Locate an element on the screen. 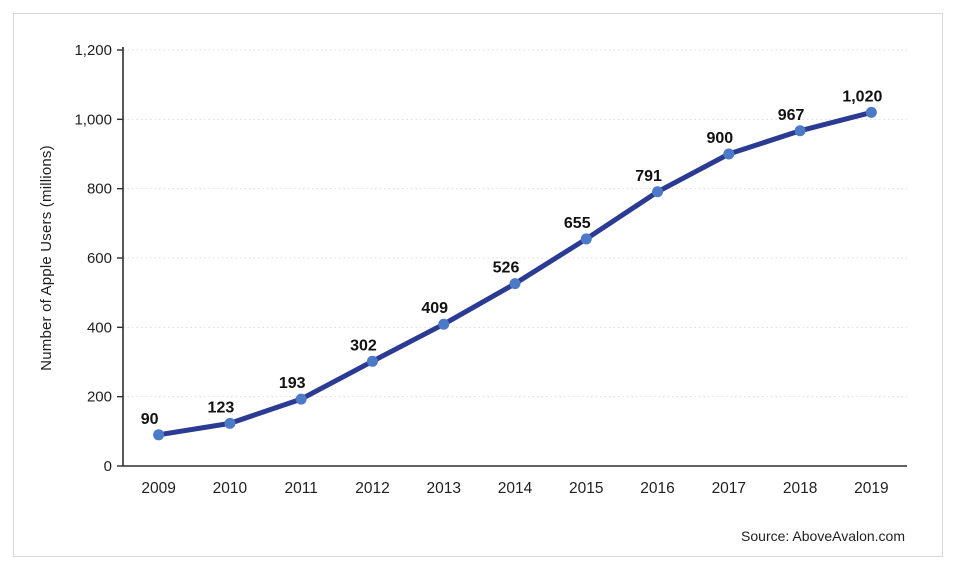 The height and width of the screenshot is (577, 960). x-tick-label: 2016 is located at coordinates (657, 488).